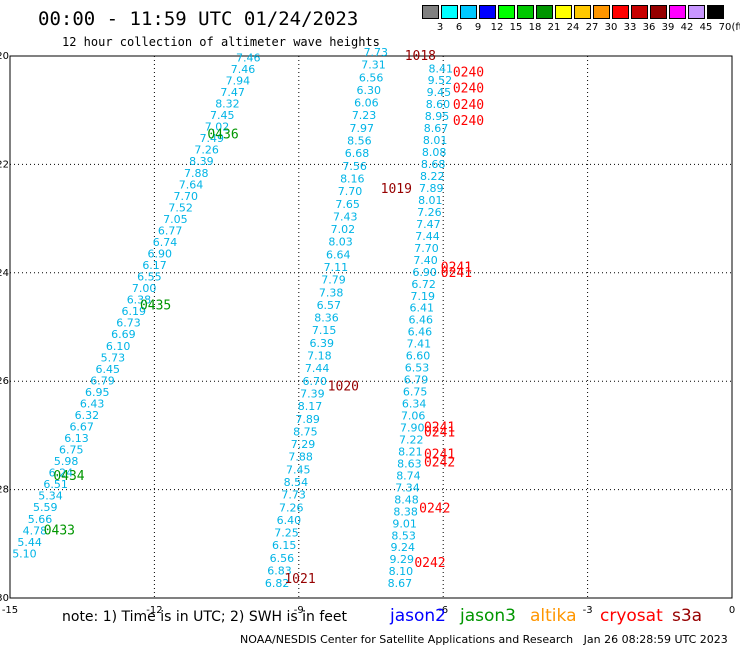 The image size is (740, 650). Describe the element at coordinates (439, 92) in the screenshot. I see `wave-height-value: 9.45` at that location.